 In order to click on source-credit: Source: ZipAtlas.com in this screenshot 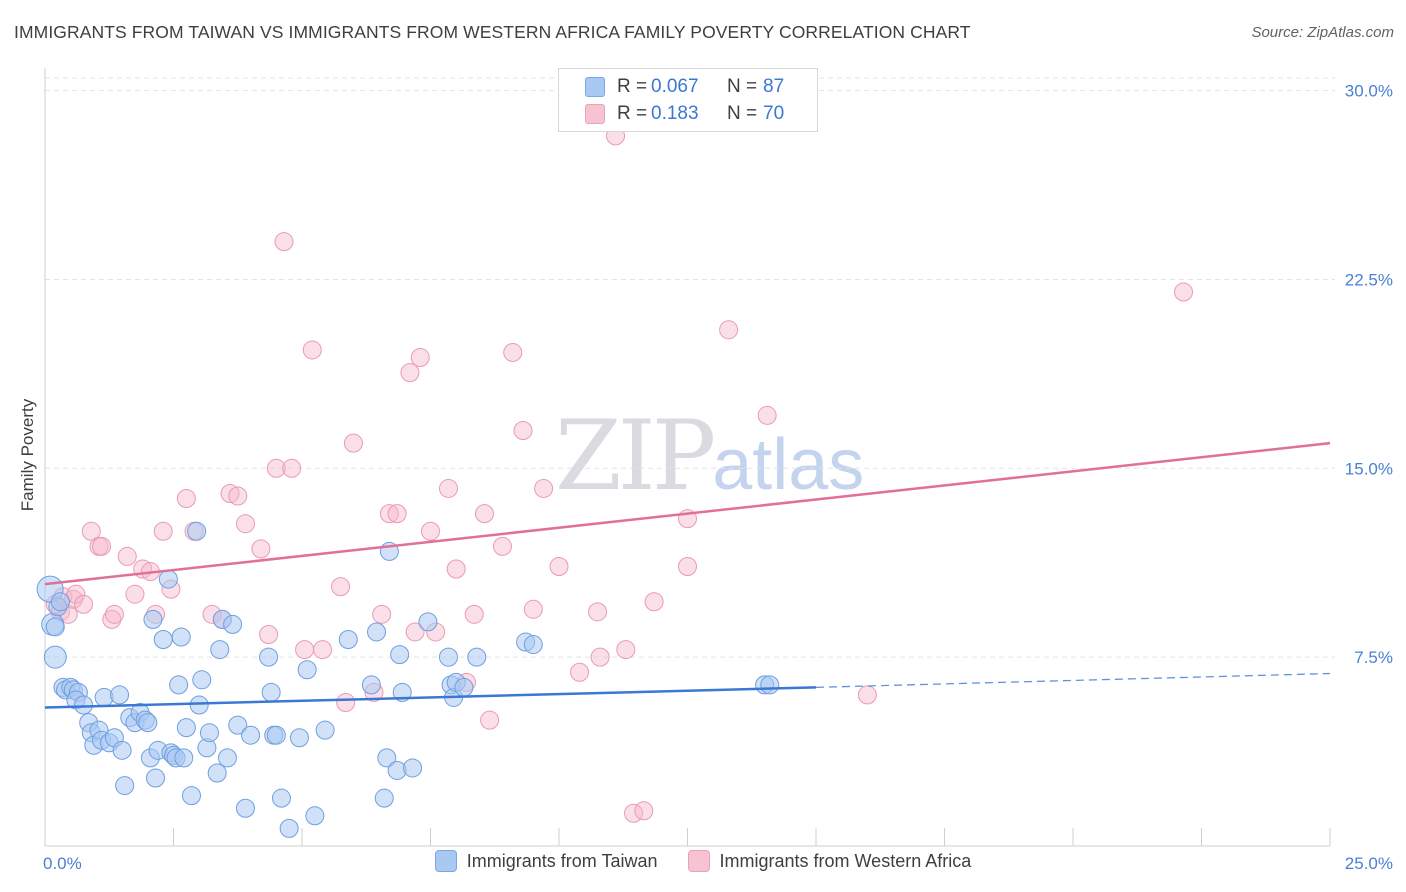, I will do `click(1322, 32)`.